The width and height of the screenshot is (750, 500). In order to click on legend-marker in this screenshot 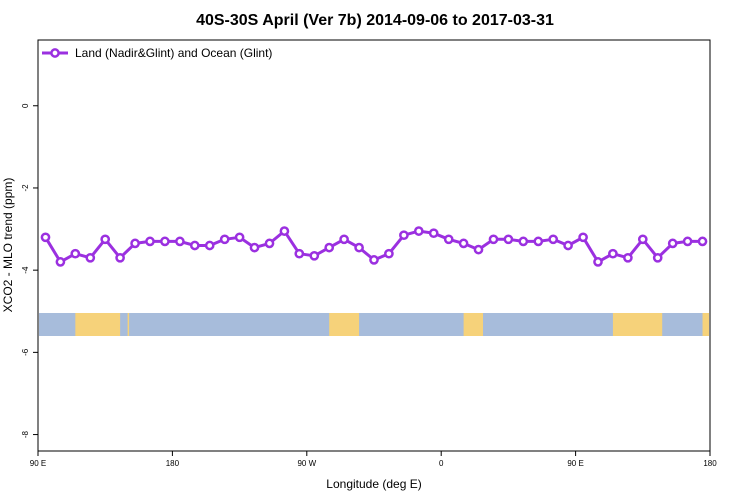, I will do `click(55, 53)`.